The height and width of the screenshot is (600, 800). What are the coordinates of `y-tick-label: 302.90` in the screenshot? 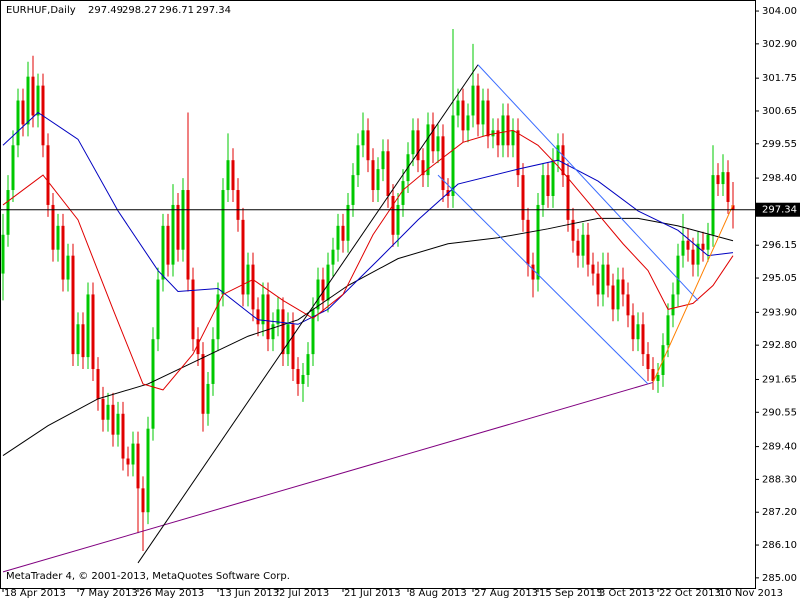 It's located at (779, 44).